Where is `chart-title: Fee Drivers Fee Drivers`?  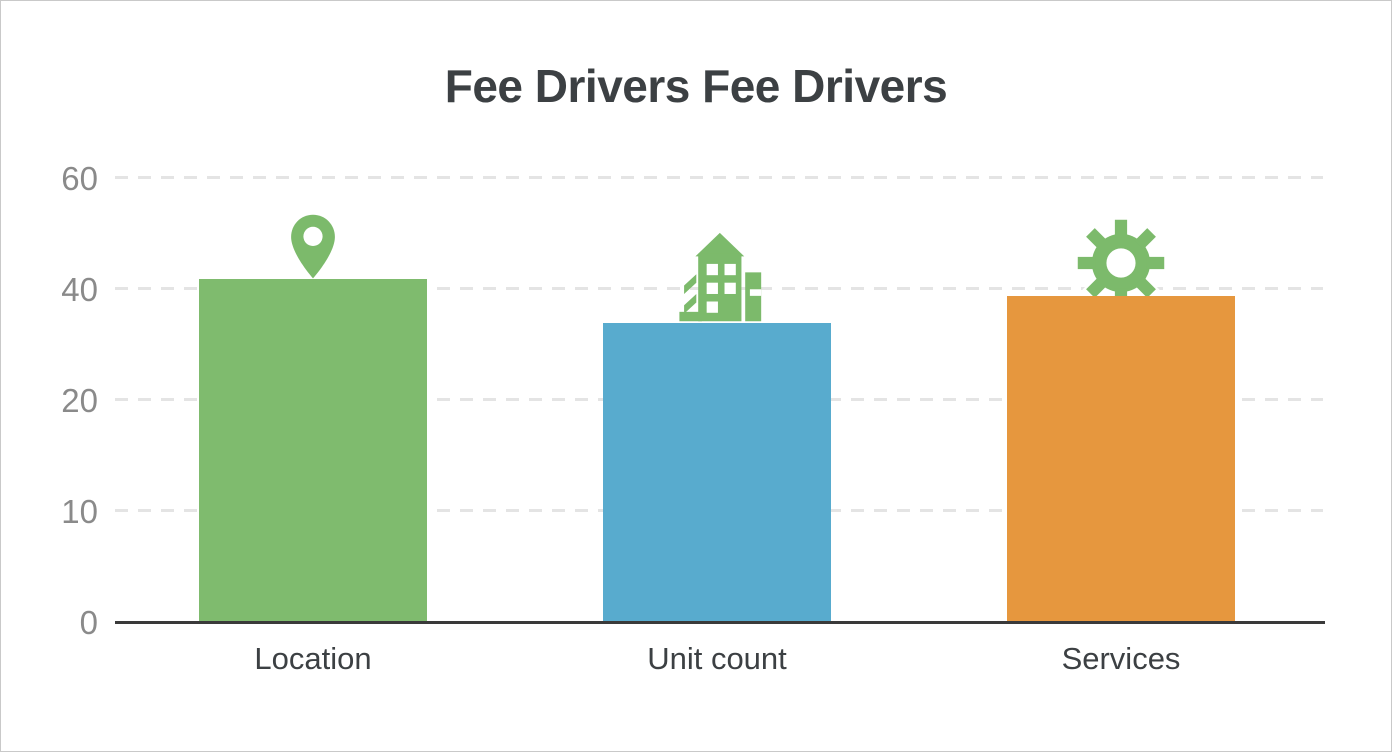
chart-title: Fee Drivers Fee Drivers is located at coordinates (696, 86).